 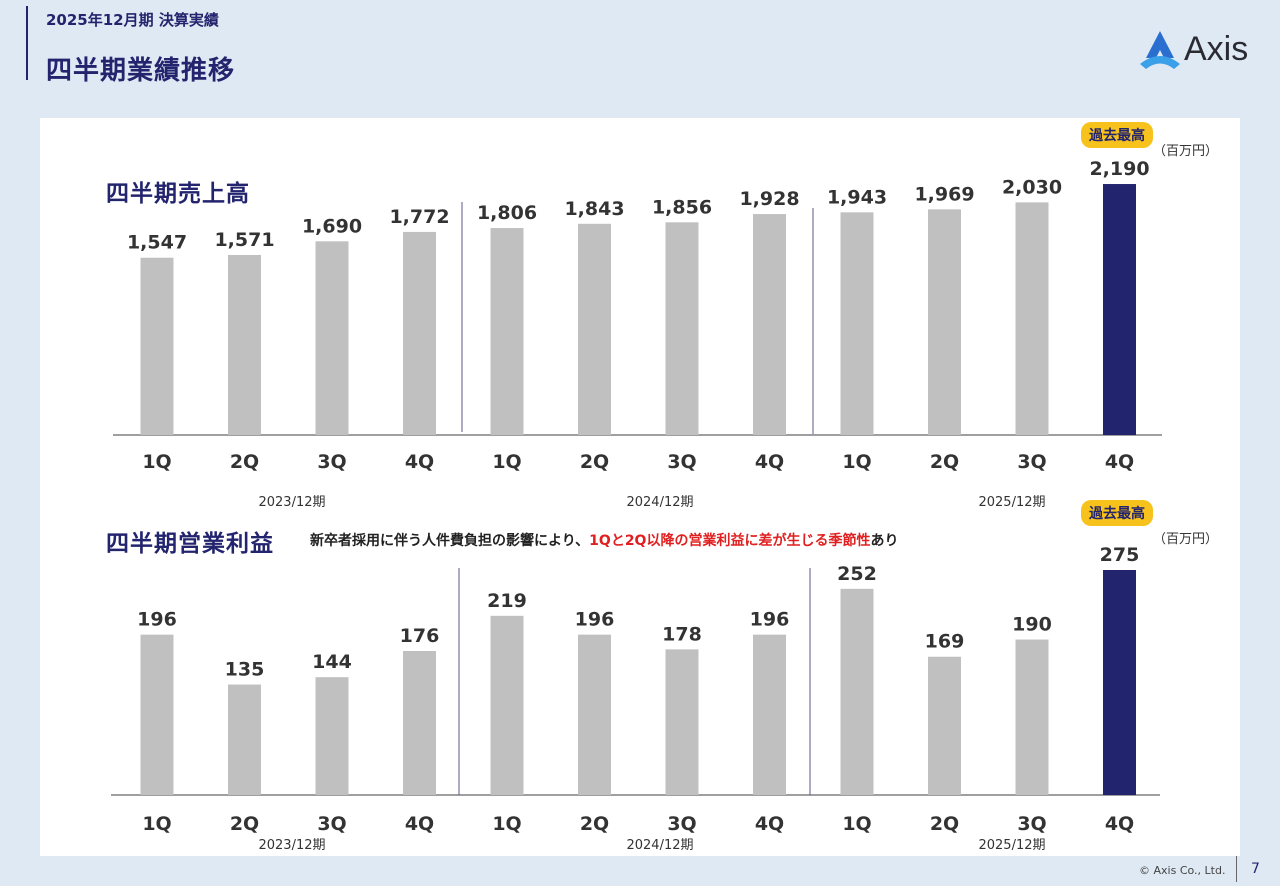 I want to click on revenue-chart-title: 四半期売上高, so click(x=178, y=194).